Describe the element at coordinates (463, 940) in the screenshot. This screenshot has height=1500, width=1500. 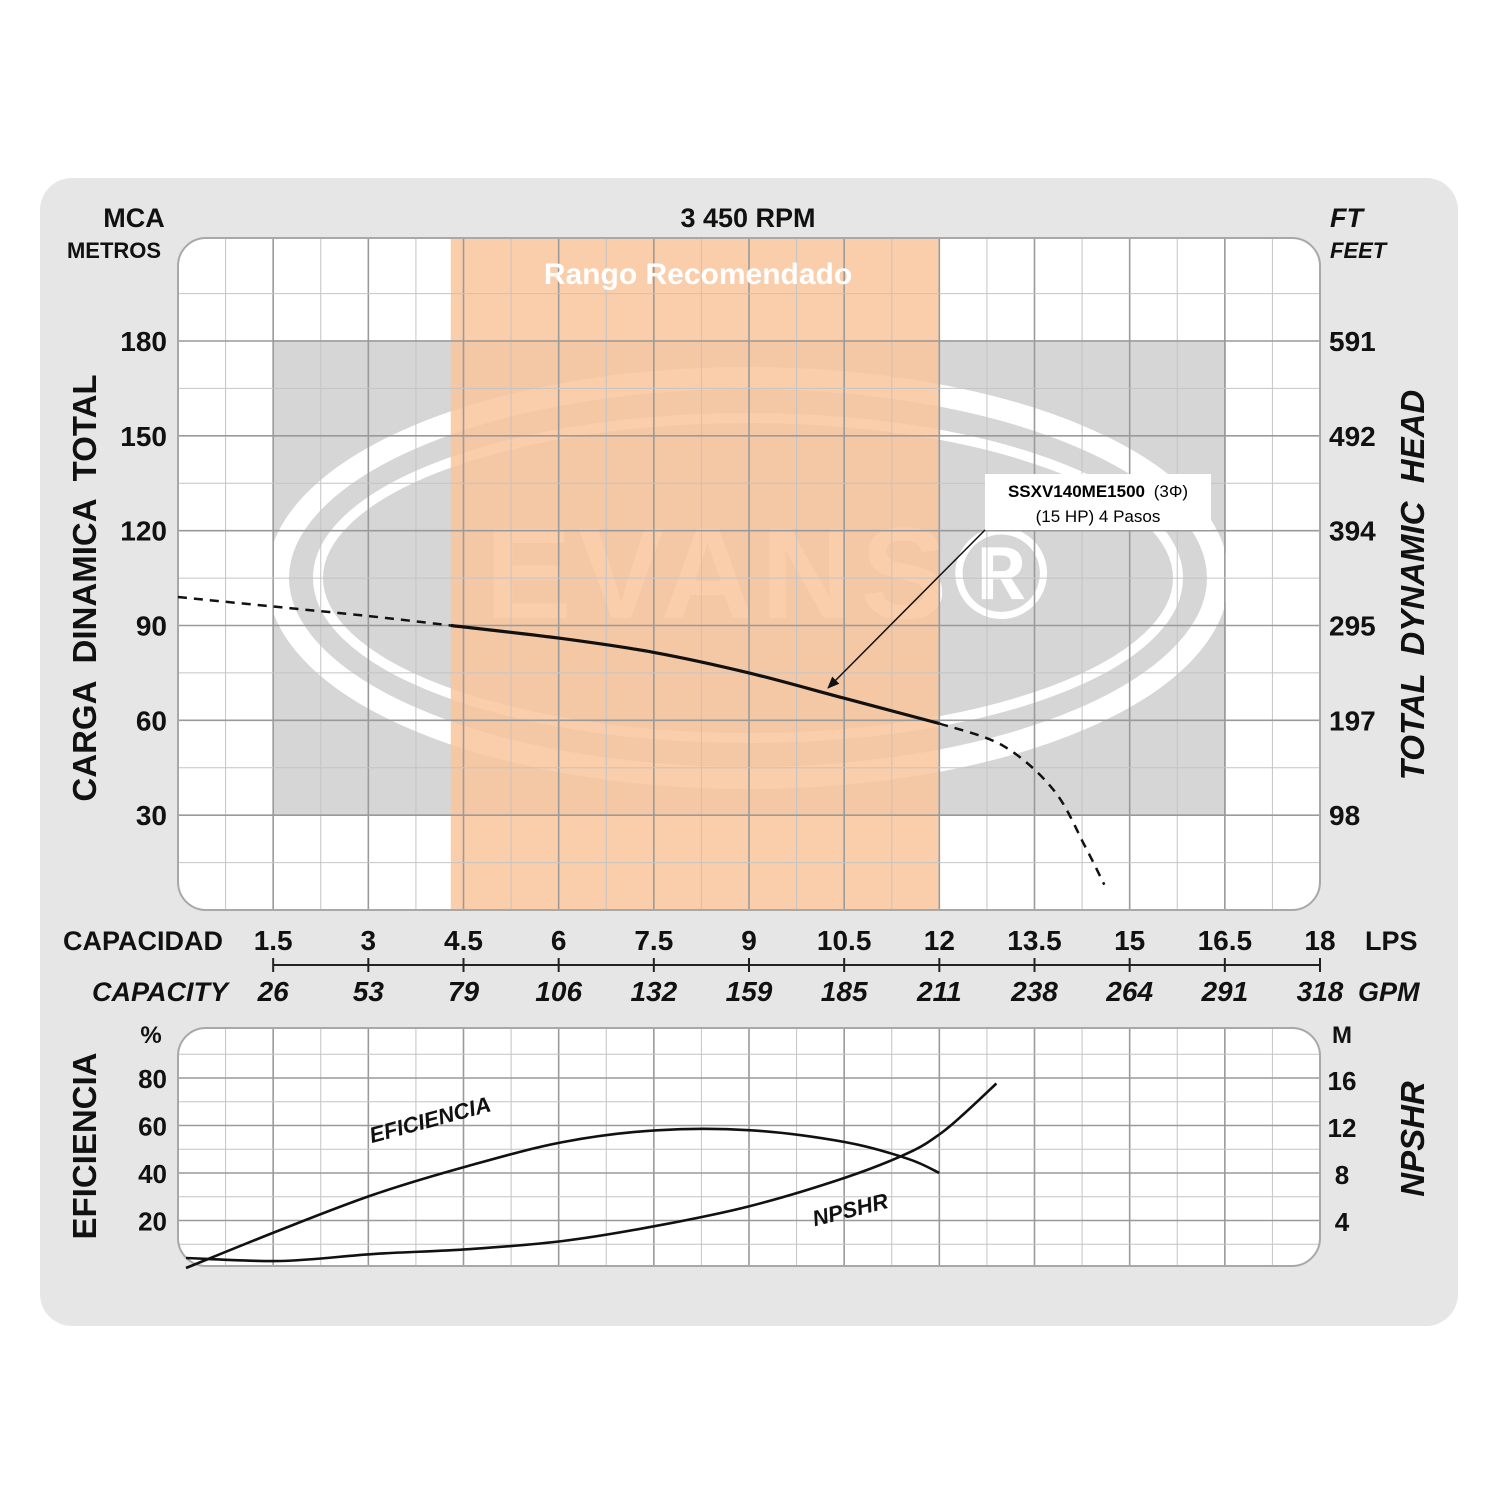
I see `xtick-lps: 4.5` at that location.